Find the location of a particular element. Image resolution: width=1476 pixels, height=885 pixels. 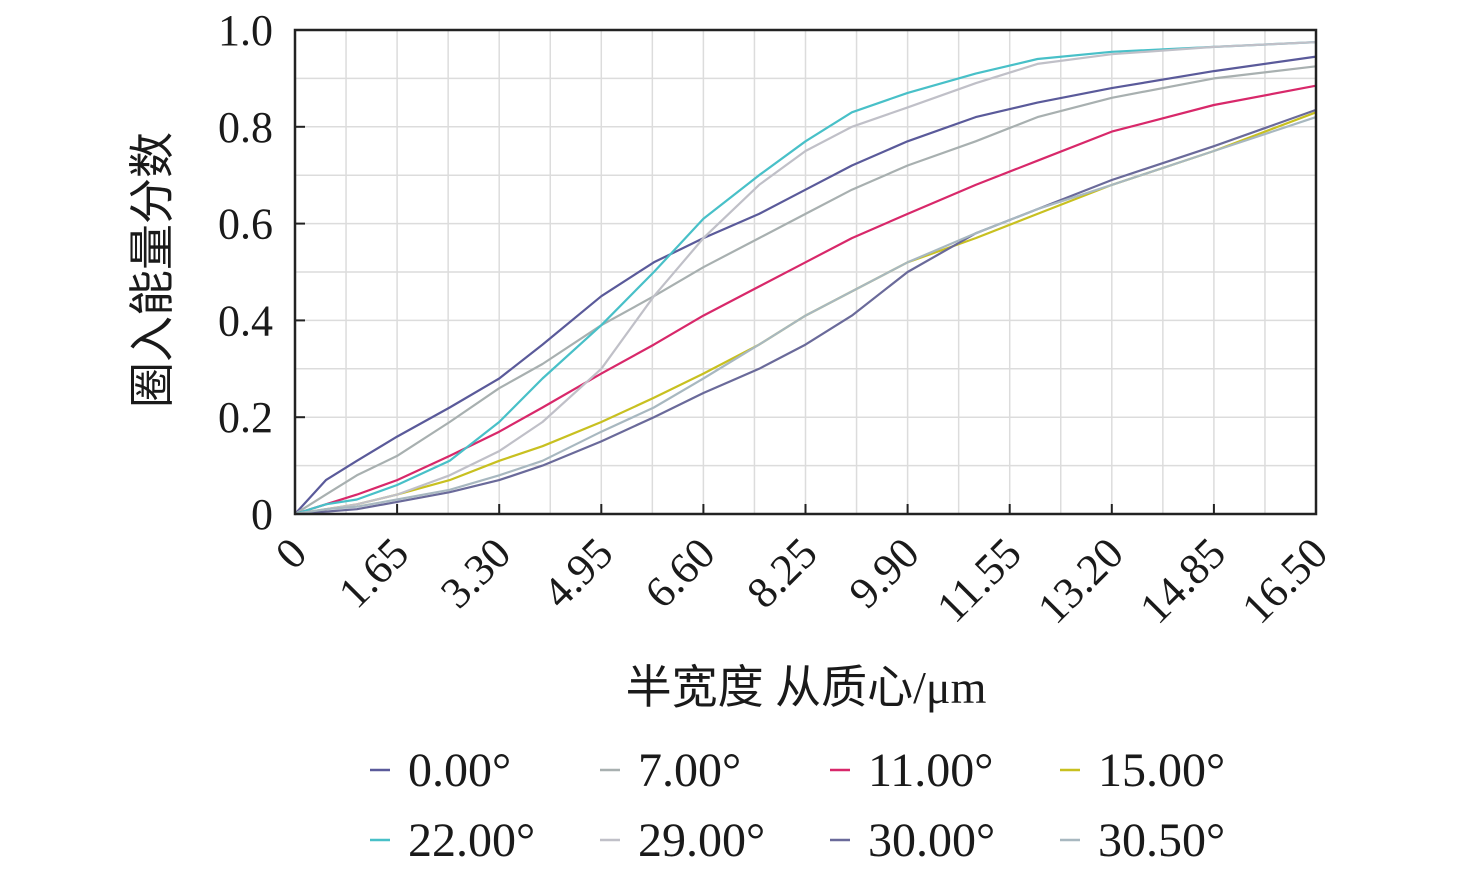

x-tick-label: 8.25 is located at coordinates (781, 572).